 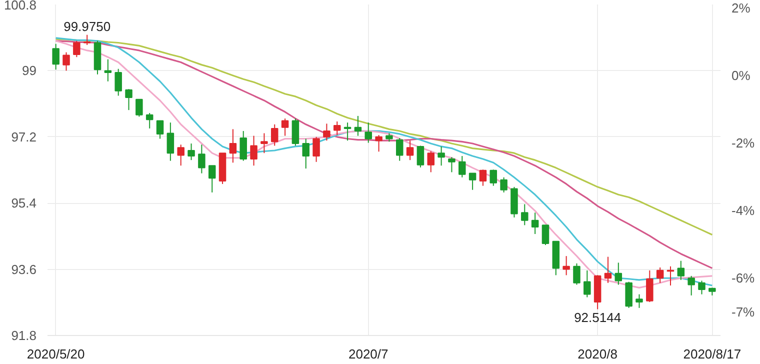 I want to click on y-tick-label: 95.4, so click(x=24, y=203).